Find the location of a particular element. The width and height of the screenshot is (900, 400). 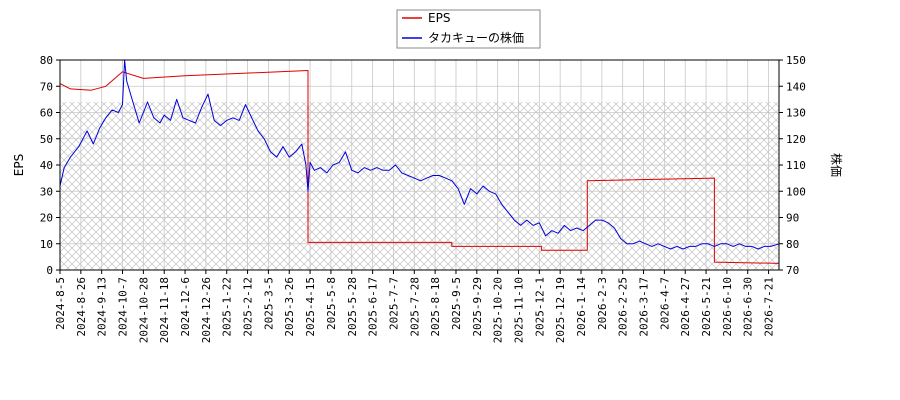

y-left-tick-label: 60 is located at coordinates (46, 113).